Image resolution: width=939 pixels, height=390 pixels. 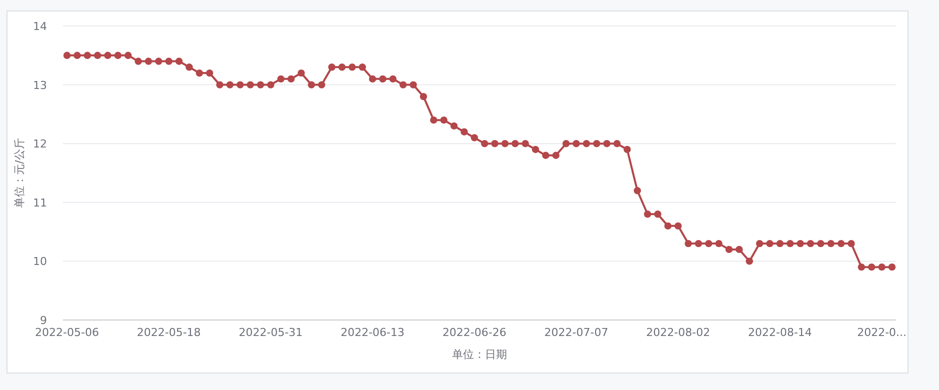 What do you see at coordinates (479, 354) in the screenshot?
I see `x-axis-title: 单位：日期` at bounding box center [479, 354].